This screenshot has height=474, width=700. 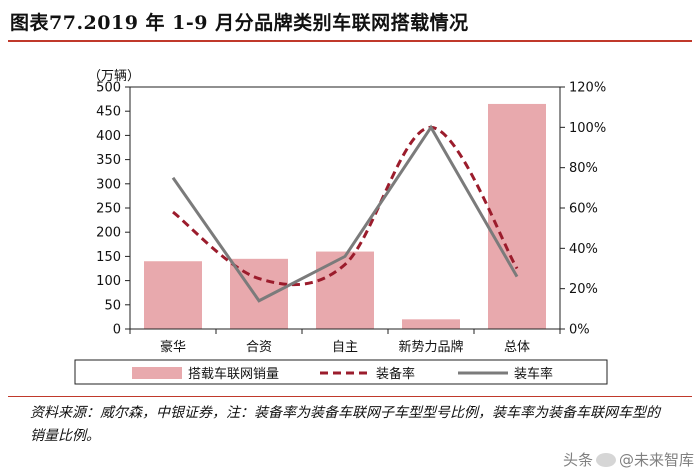 I want to click on y-left-tick-label: 500, so click(x=108, y=88).